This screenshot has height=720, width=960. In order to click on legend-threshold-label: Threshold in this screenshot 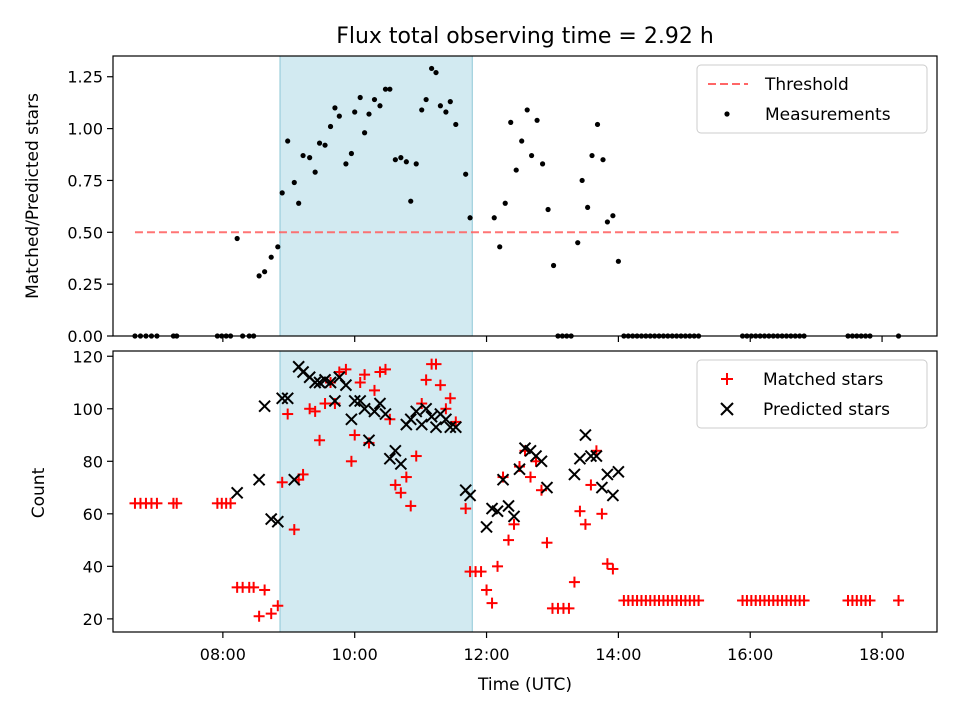, I will do `click(806, 85)`.